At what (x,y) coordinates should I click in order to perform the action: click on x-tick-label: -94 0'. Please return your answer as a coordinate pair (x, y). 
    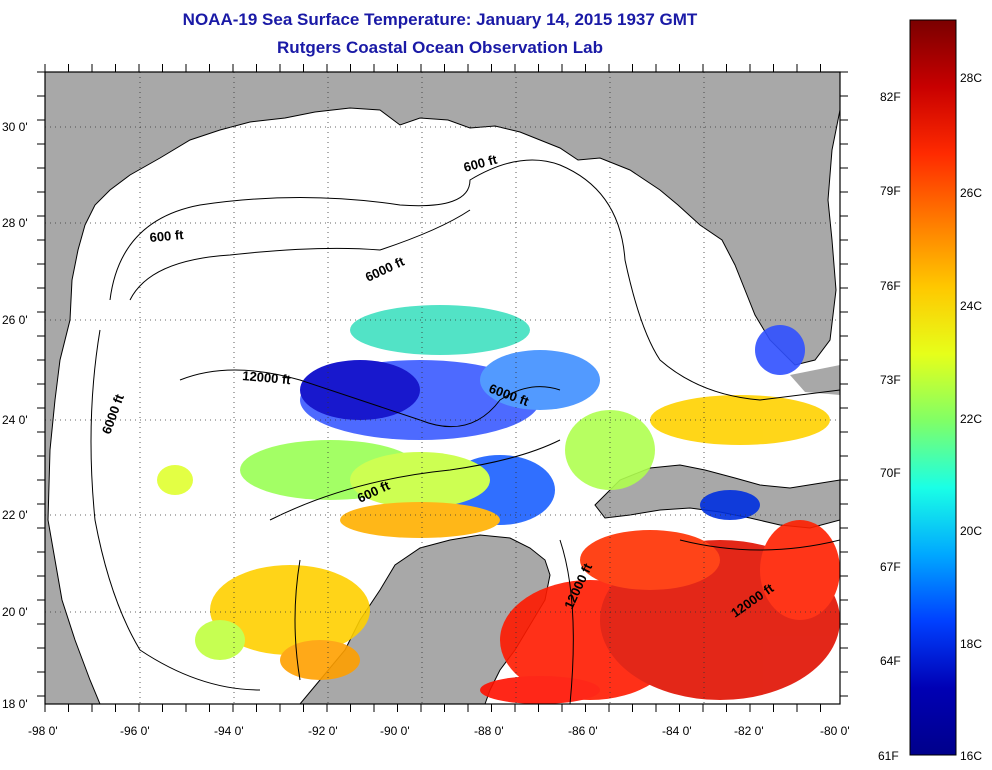
    Looking at the image, I should click on (229, 731).